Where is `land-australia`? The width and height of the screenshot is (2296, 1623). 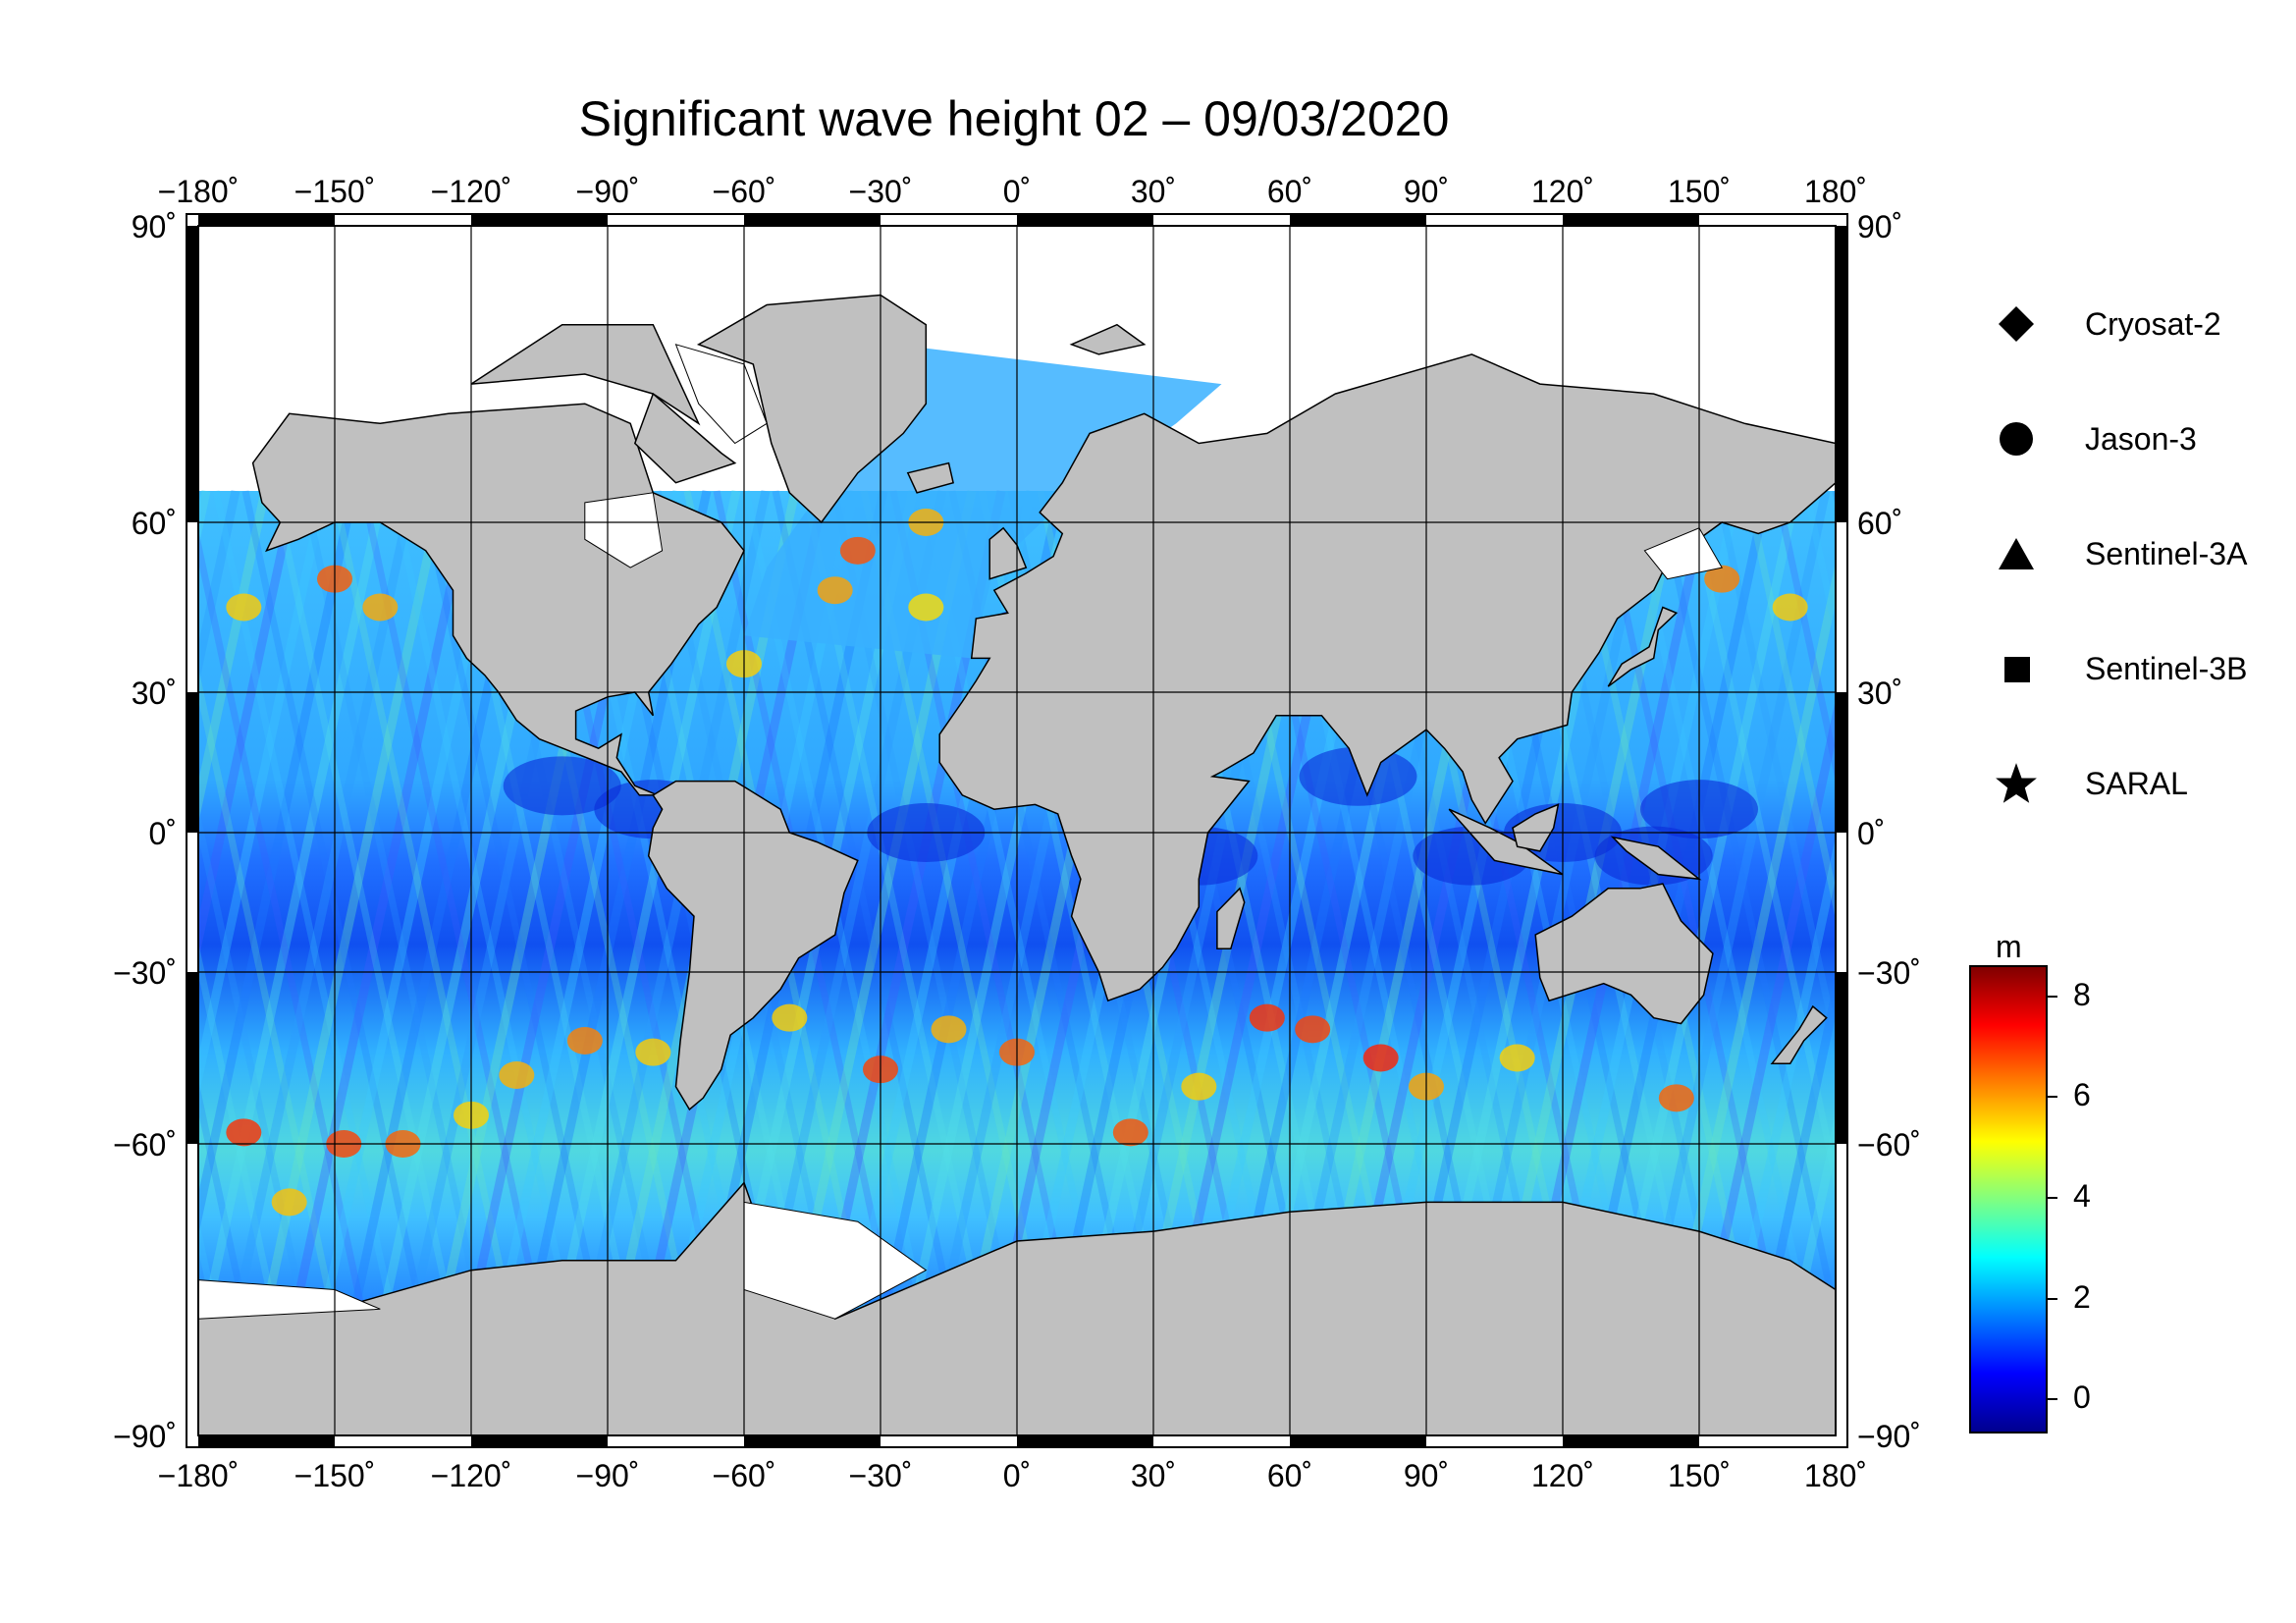
land-australia is located at coordinates (1624, 954).